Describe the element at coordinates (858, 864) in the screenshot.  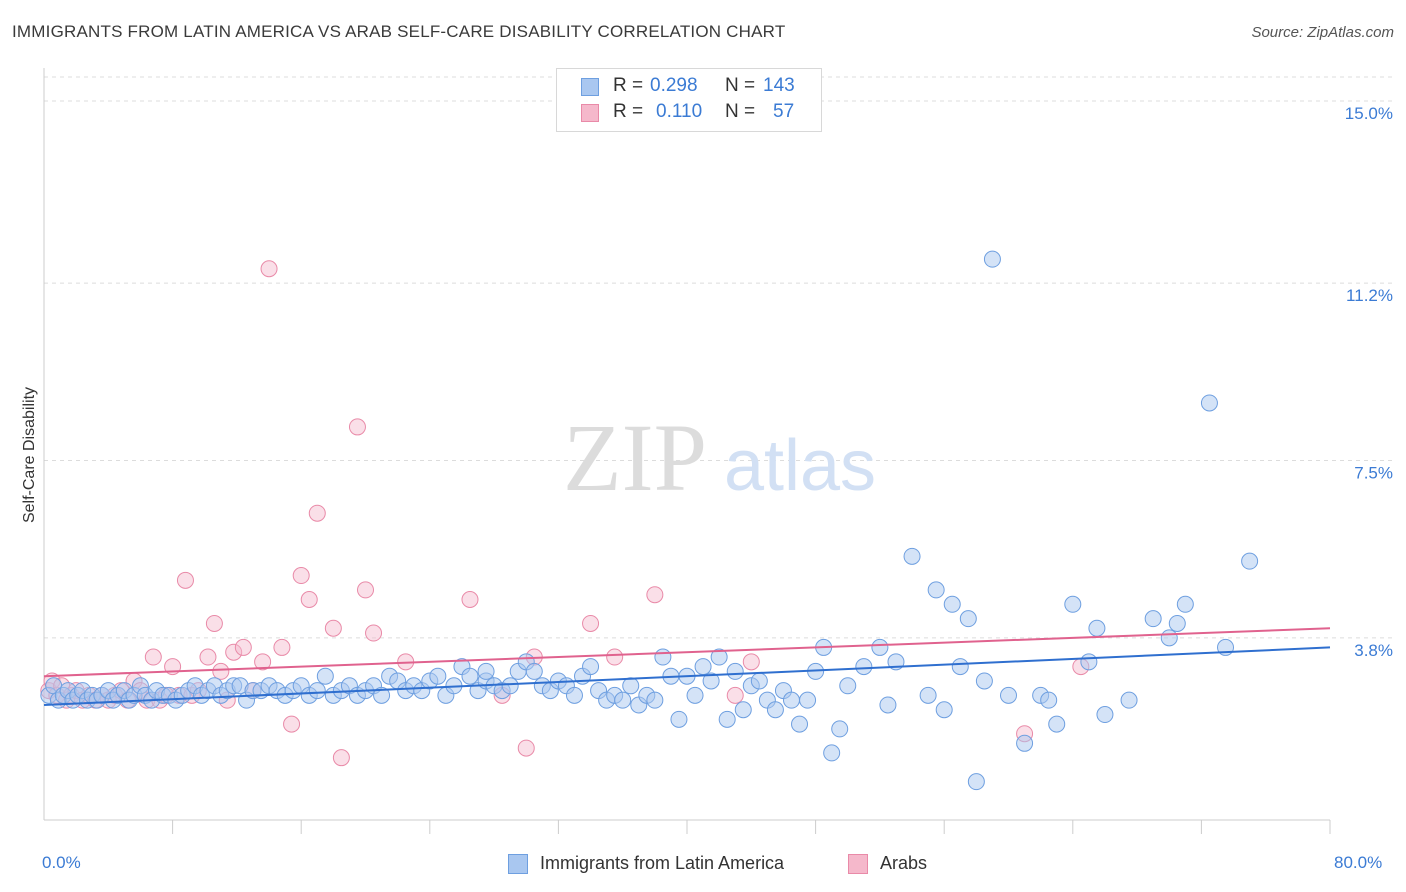
I see `legend-swatch-arab` at that location.